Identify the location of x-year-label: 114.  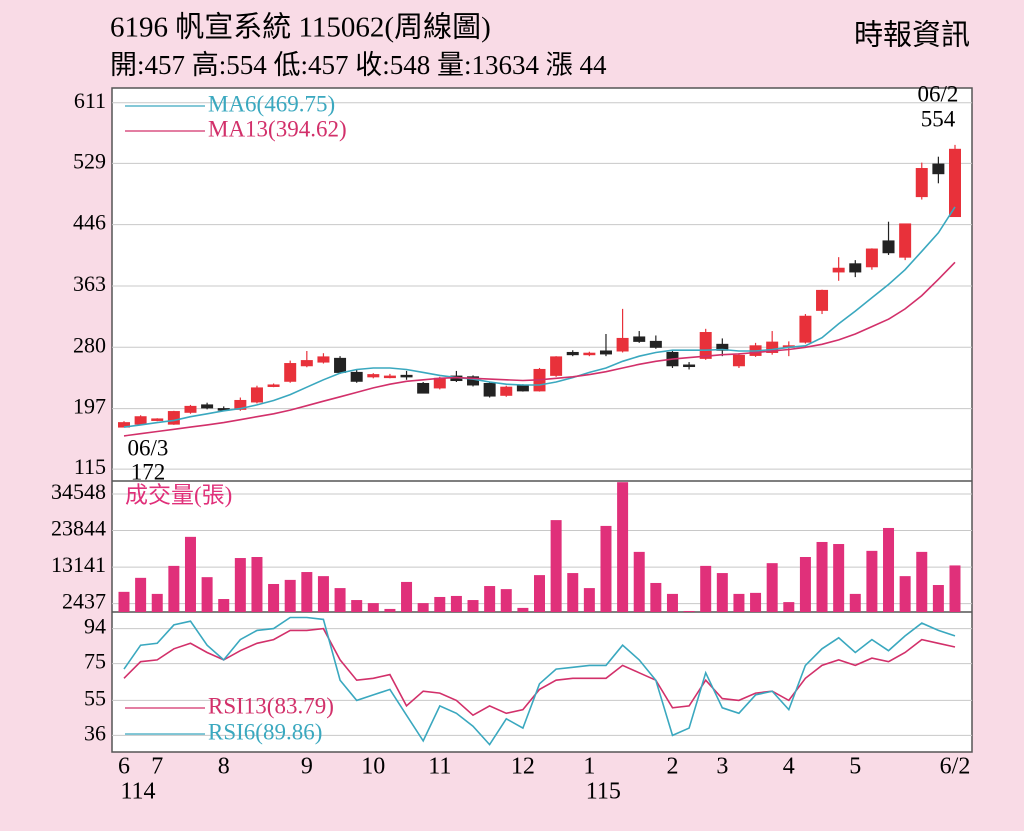
(137, 792).